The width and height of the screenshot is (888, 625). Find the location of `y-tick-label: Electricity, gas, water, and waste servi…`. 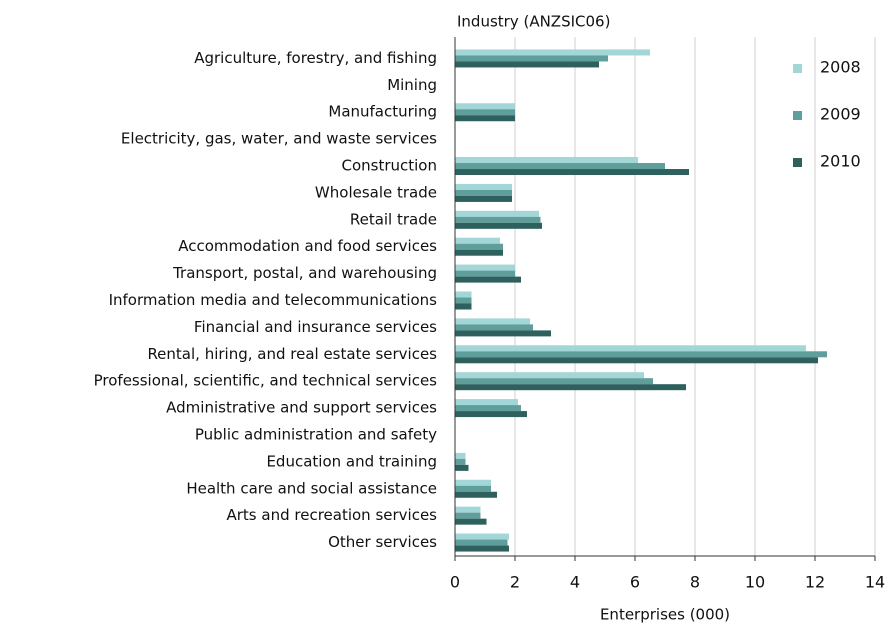

y-tick-label: Electricity, gas, water, and waste servi… is located at coordinates (279, 139).